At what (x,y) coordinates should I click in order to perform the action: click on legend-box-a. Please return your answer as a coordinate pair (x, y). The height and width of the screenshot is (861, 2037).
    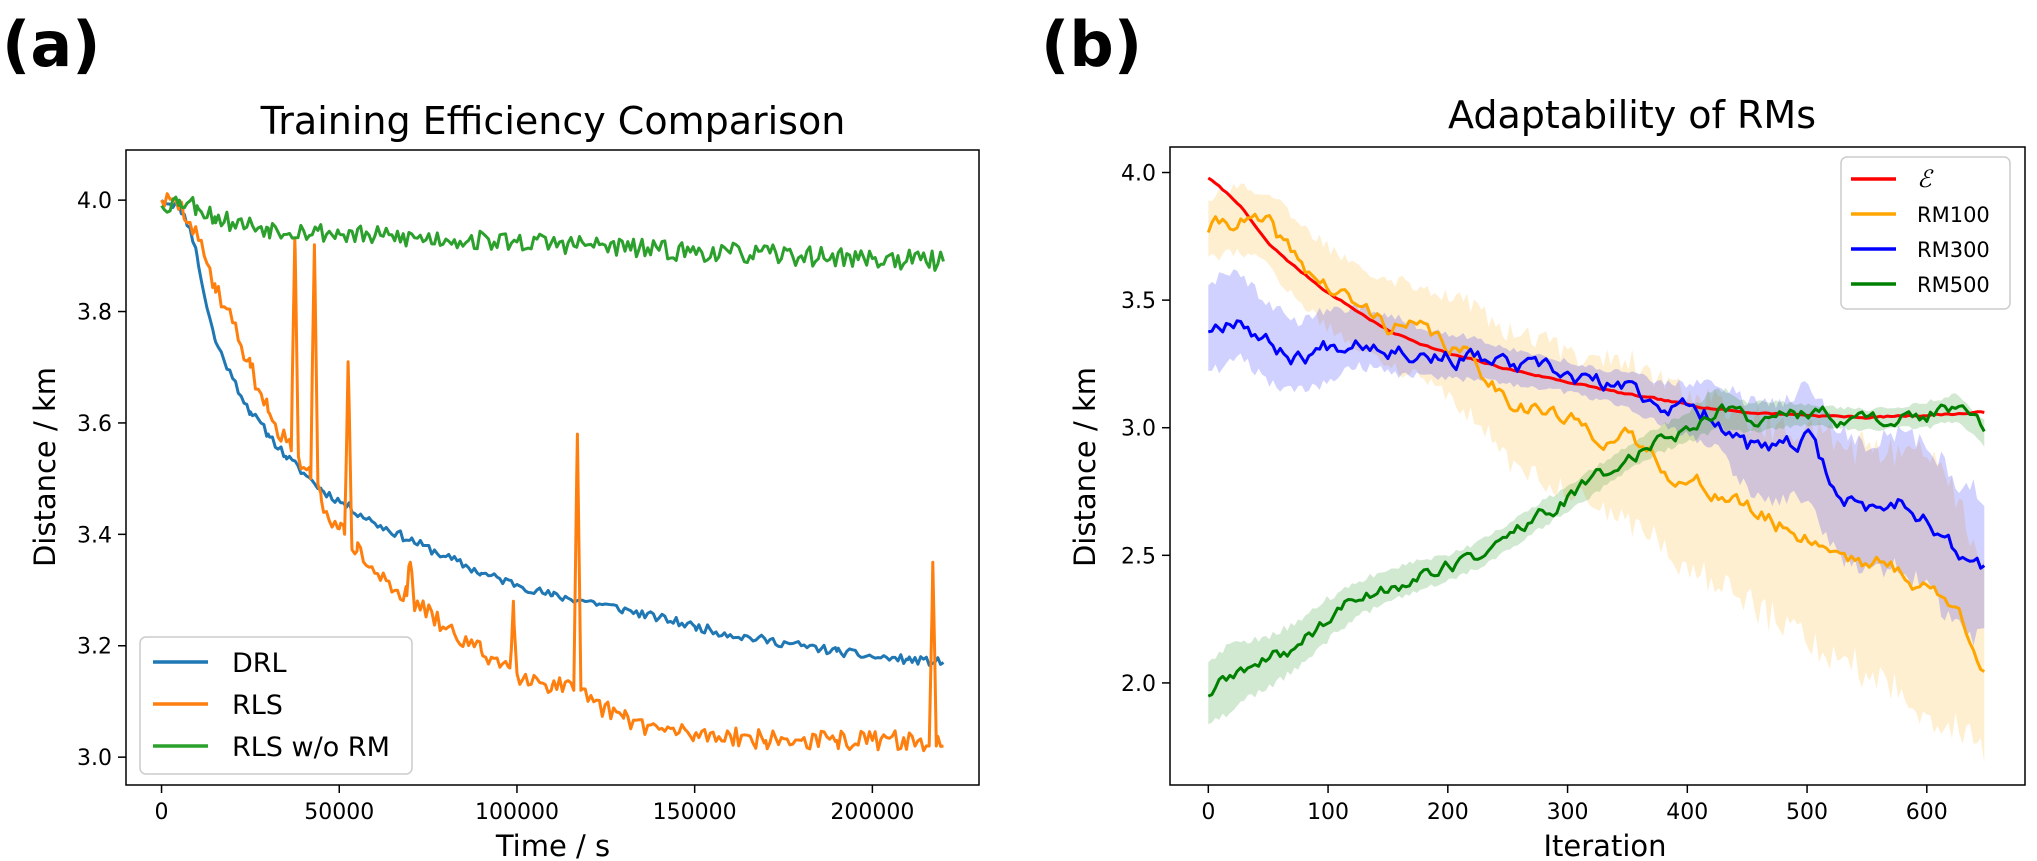
    Looking at the image, I should click on (276, 705).